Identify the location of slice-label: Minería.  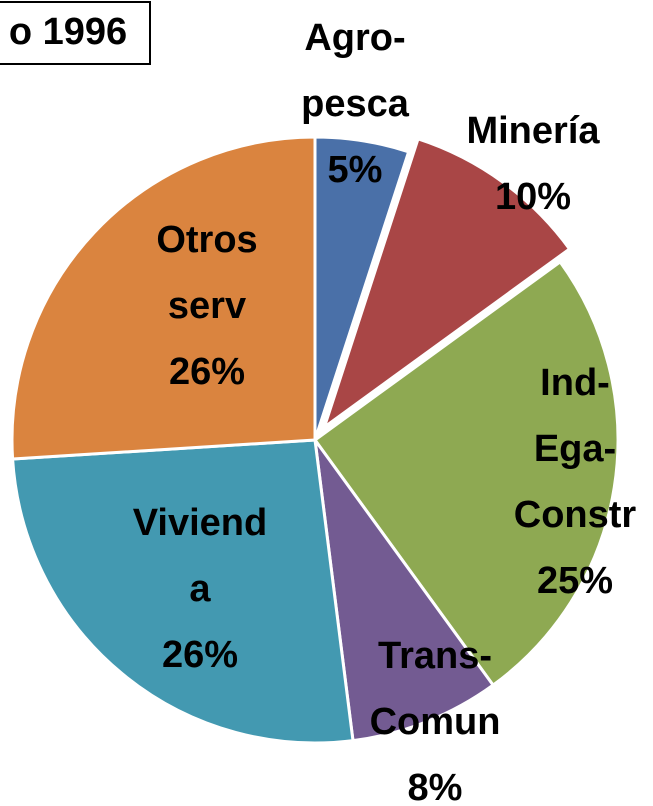
(533, 131).